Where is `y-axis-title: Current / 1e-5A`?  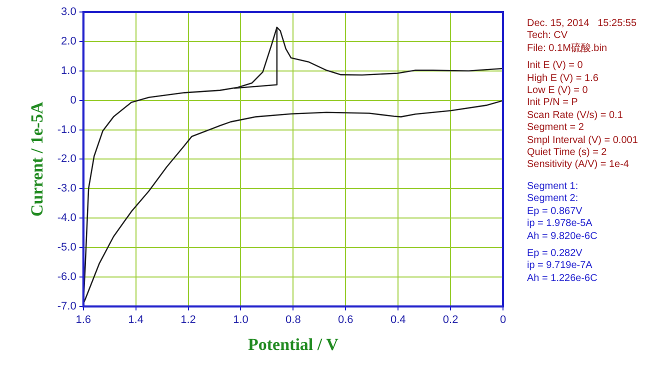 y-axis-title: Current / 1e-5A is located at coordinates (37, 159).